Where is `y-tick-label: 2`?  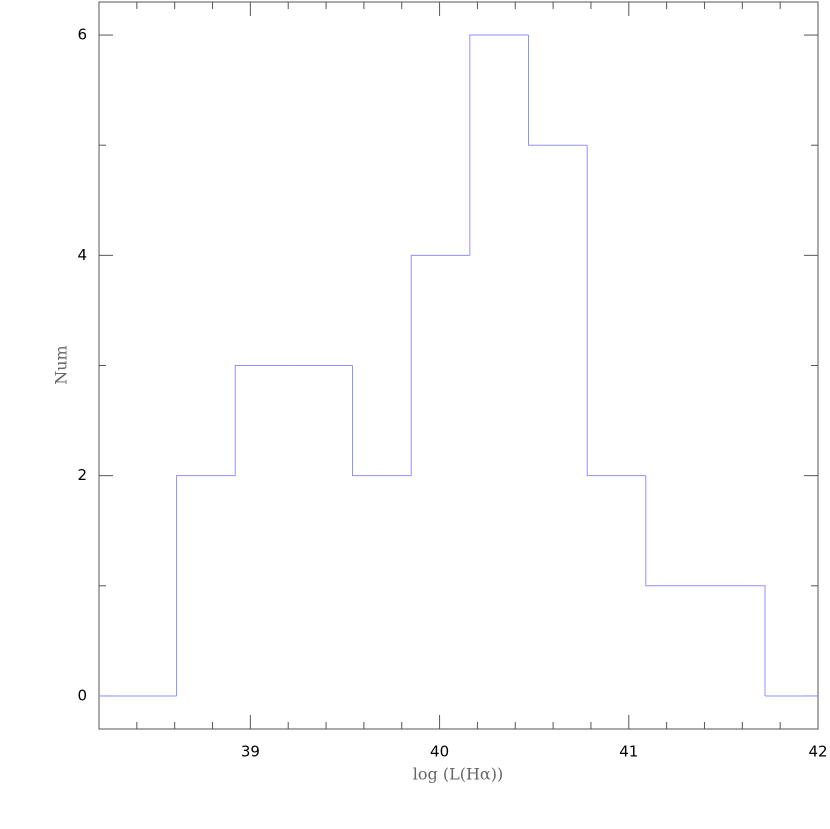
y-tick-label: 2 is located at coordinates (82, 475).